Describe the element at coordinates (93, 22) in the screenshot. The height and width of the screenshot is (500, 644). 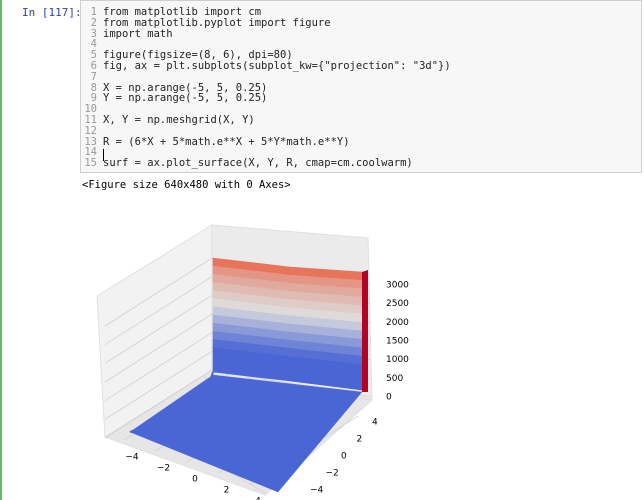
I see `line-number: 2` at that location.